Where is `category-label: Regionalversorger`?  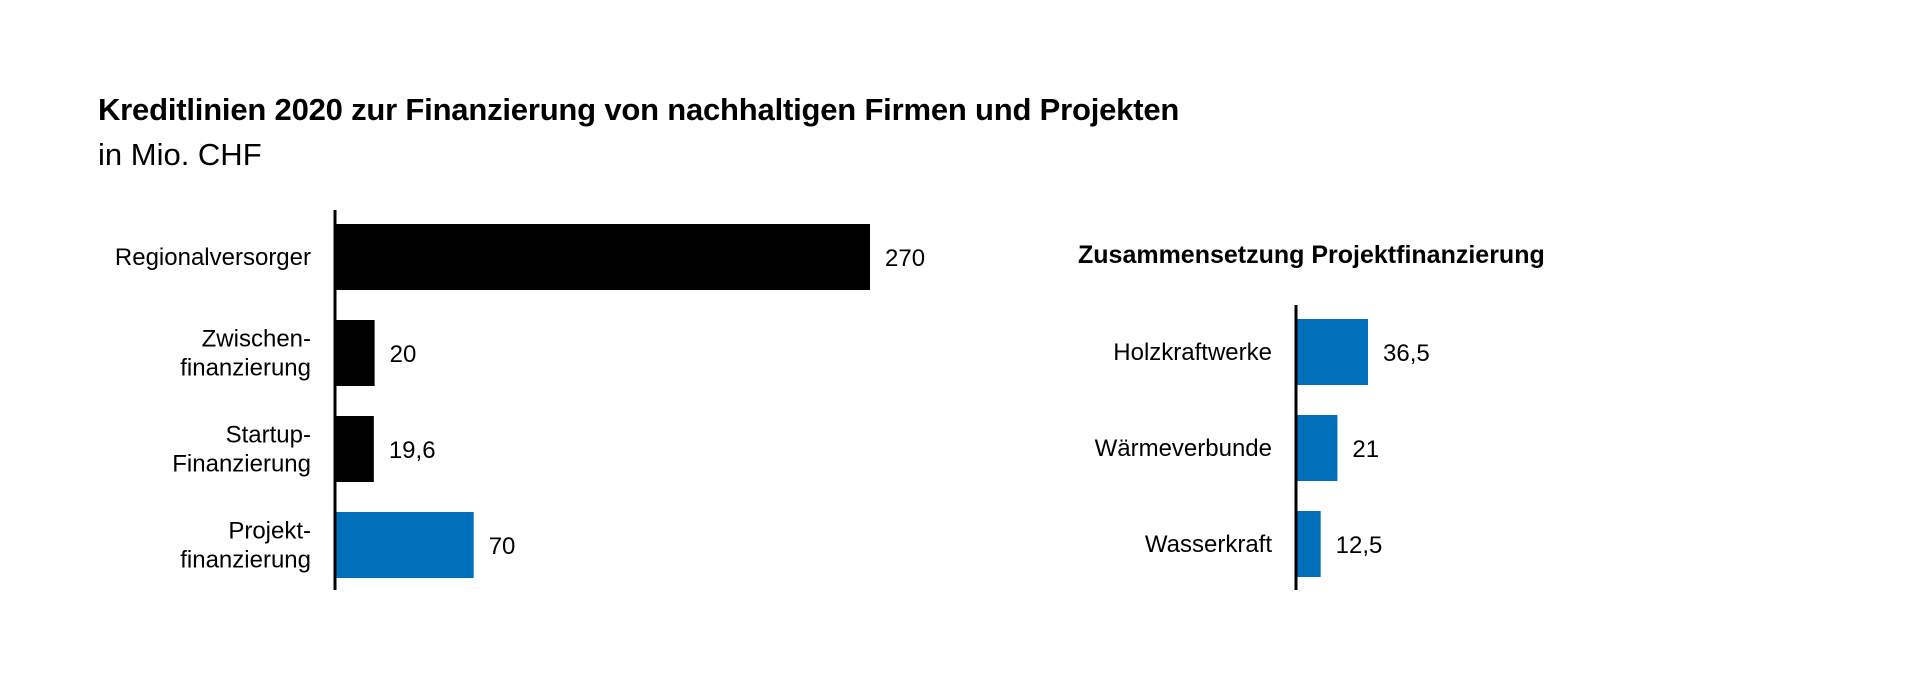 category-label: Regionalversorger is located at coordinates (213, 257).